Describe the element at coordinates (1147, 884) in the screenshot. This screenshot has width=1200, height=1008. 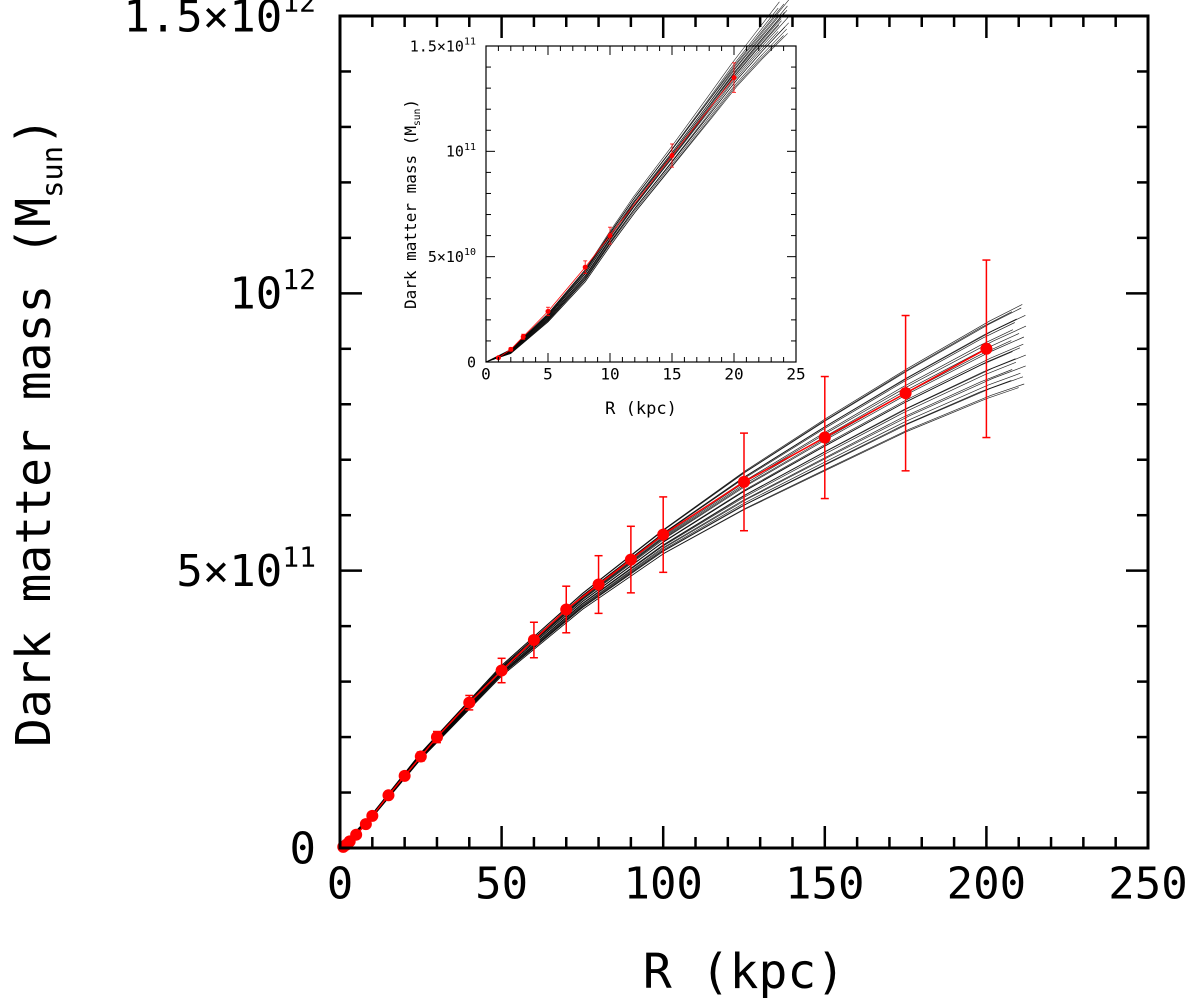
I see `x-tick-label: 250` at that location.